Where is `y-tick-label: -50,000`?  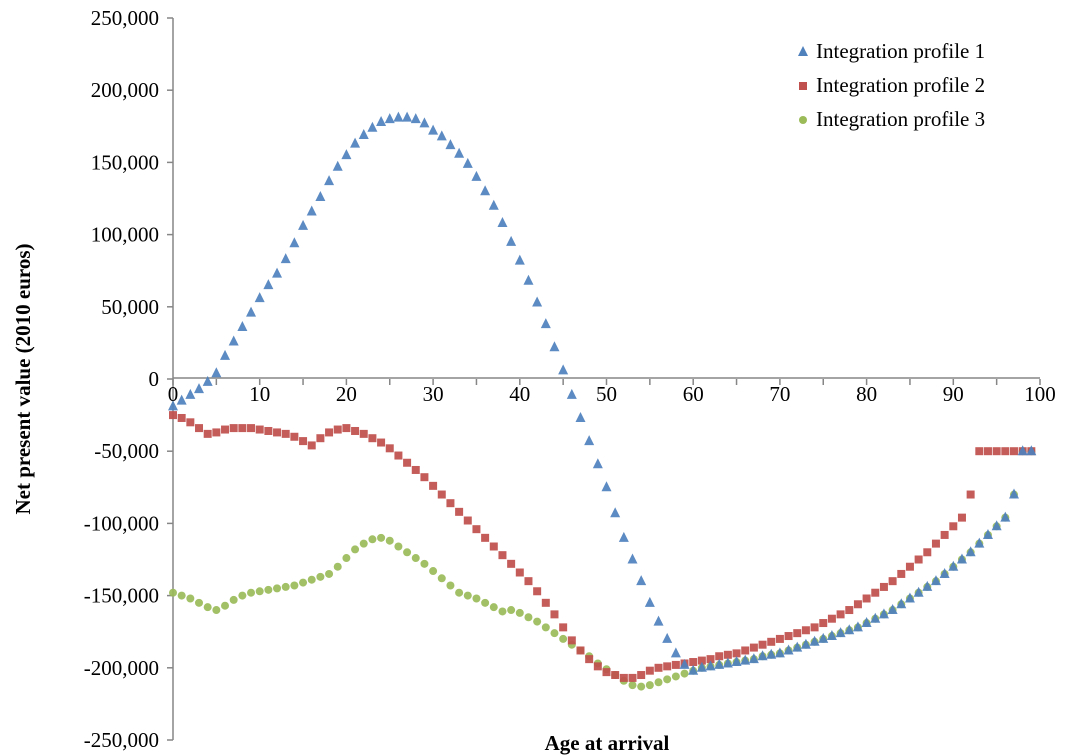
y-tick-label: -50,000 is located at coordinates (126, 451).